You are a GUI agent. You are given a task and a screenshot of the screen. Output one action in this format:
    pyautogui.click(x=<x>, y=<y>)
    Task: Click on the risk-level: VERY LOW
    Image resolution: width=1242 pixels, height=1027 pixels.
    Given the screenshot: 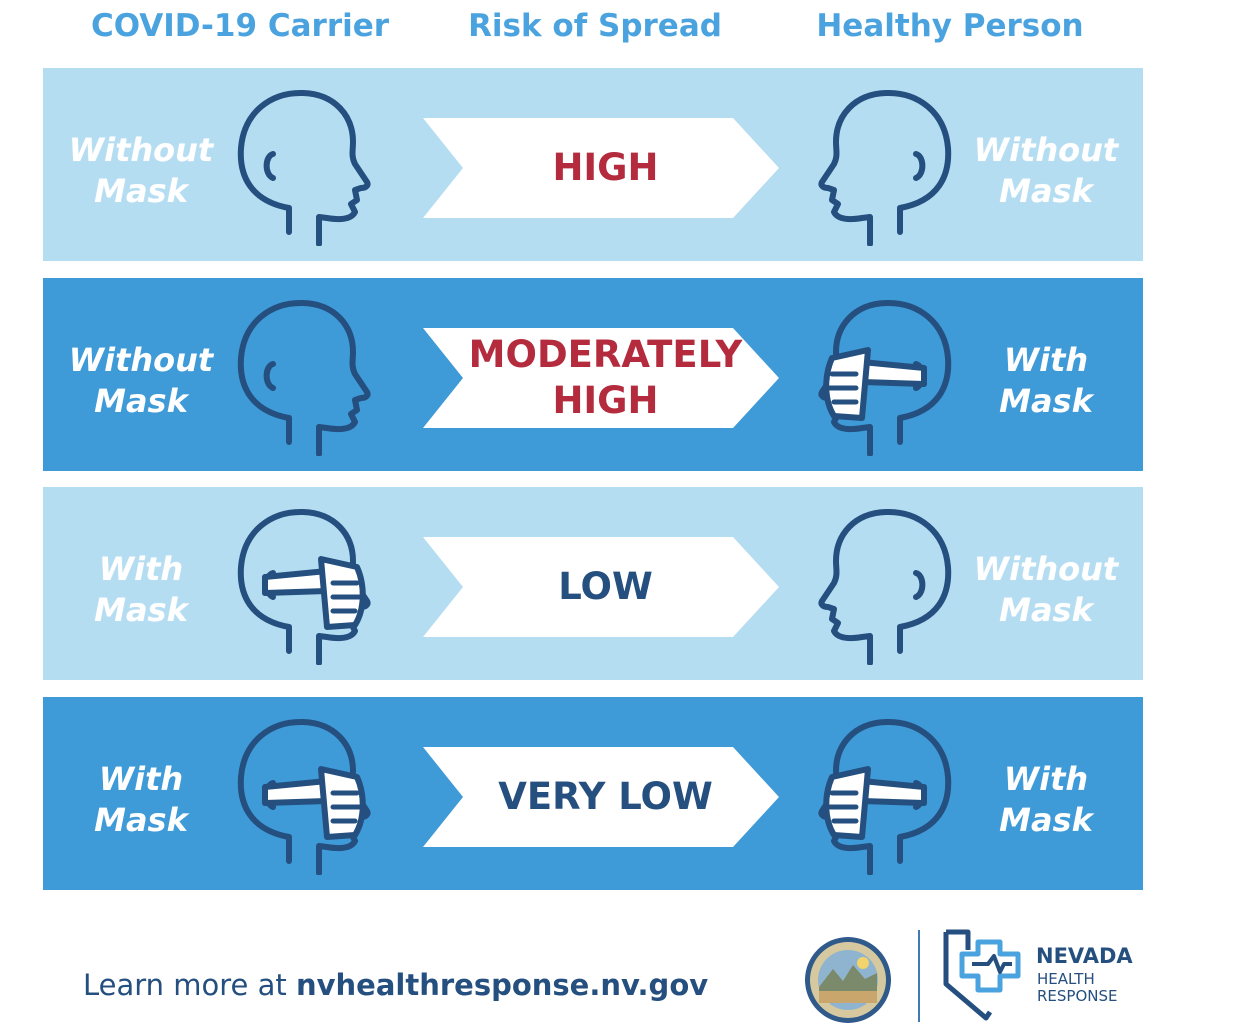 What is the action you would take?
    pyautogui.click(x=605, y=796)
    